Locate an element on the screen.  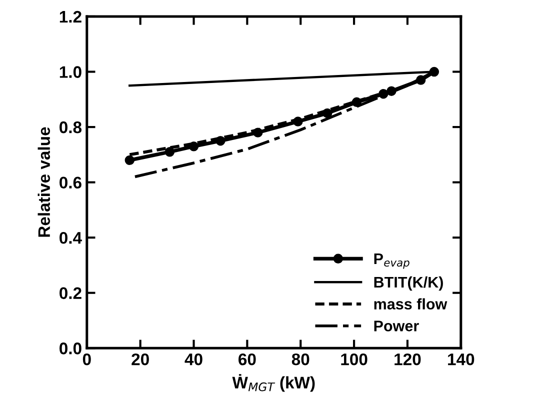
x-tick-label: 0 is located at coordinates (86, 359).